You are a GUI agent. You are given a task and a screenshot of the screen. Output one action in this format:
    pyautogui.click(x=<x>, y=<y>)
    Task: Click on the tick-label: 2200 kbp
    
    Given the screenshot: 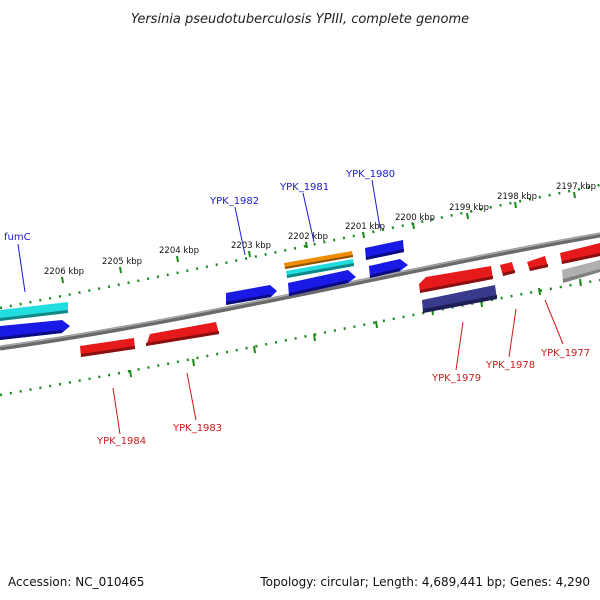 What is the action you would take?
    pyautogui.click(x=415, y=218)
    